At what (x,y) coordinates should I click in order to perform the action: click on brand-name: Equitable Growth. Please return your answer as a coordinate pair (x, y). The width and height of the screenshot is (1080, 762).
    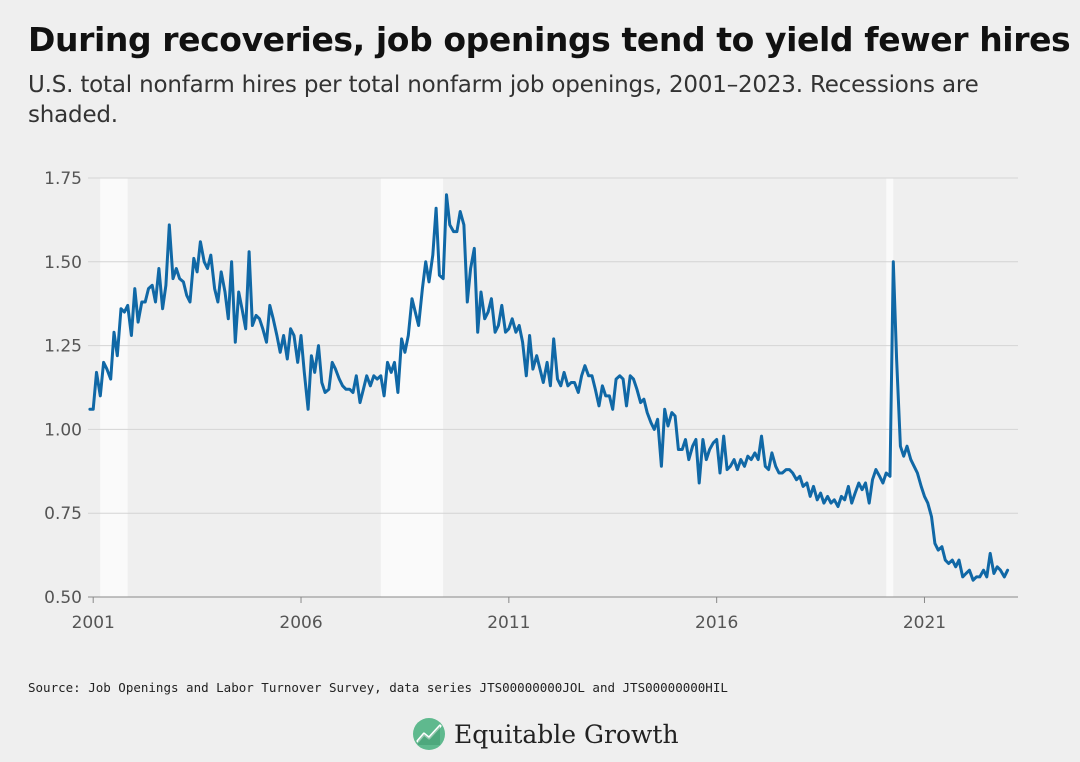
    Looking at the image, I should click on (566, 734).